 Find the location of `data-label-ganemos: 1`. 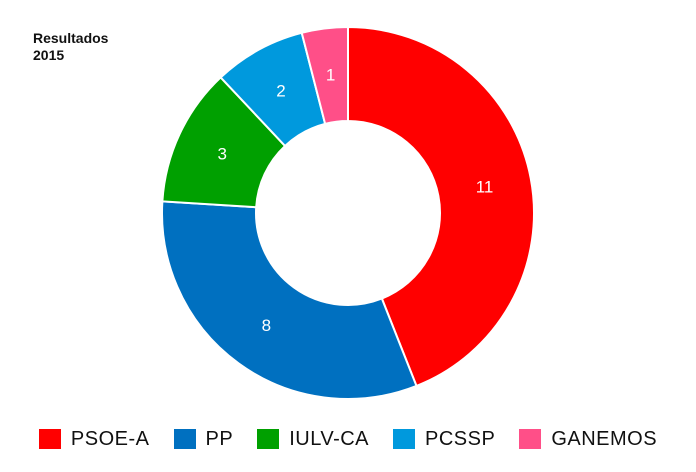

data-label-ganemos: 1 is located at coordinates (330, 75).